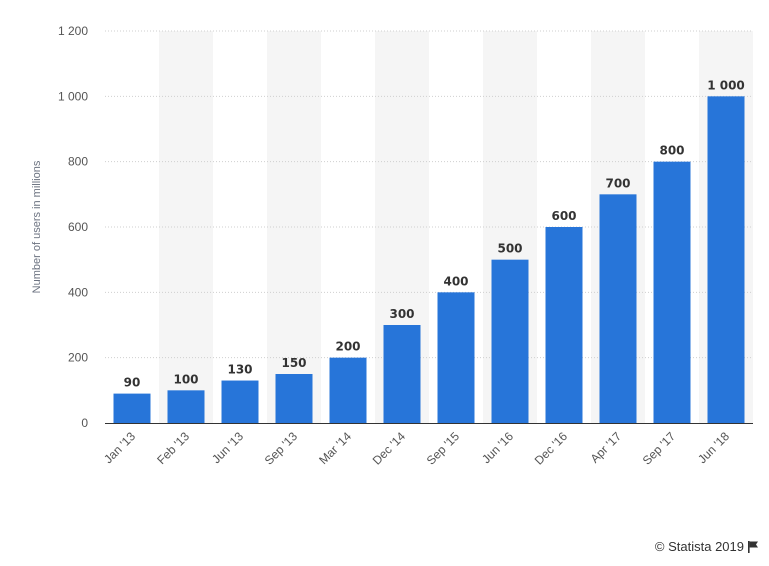 The image size is (769, 566). I want to click on data-label: 400, so click(455, 281).